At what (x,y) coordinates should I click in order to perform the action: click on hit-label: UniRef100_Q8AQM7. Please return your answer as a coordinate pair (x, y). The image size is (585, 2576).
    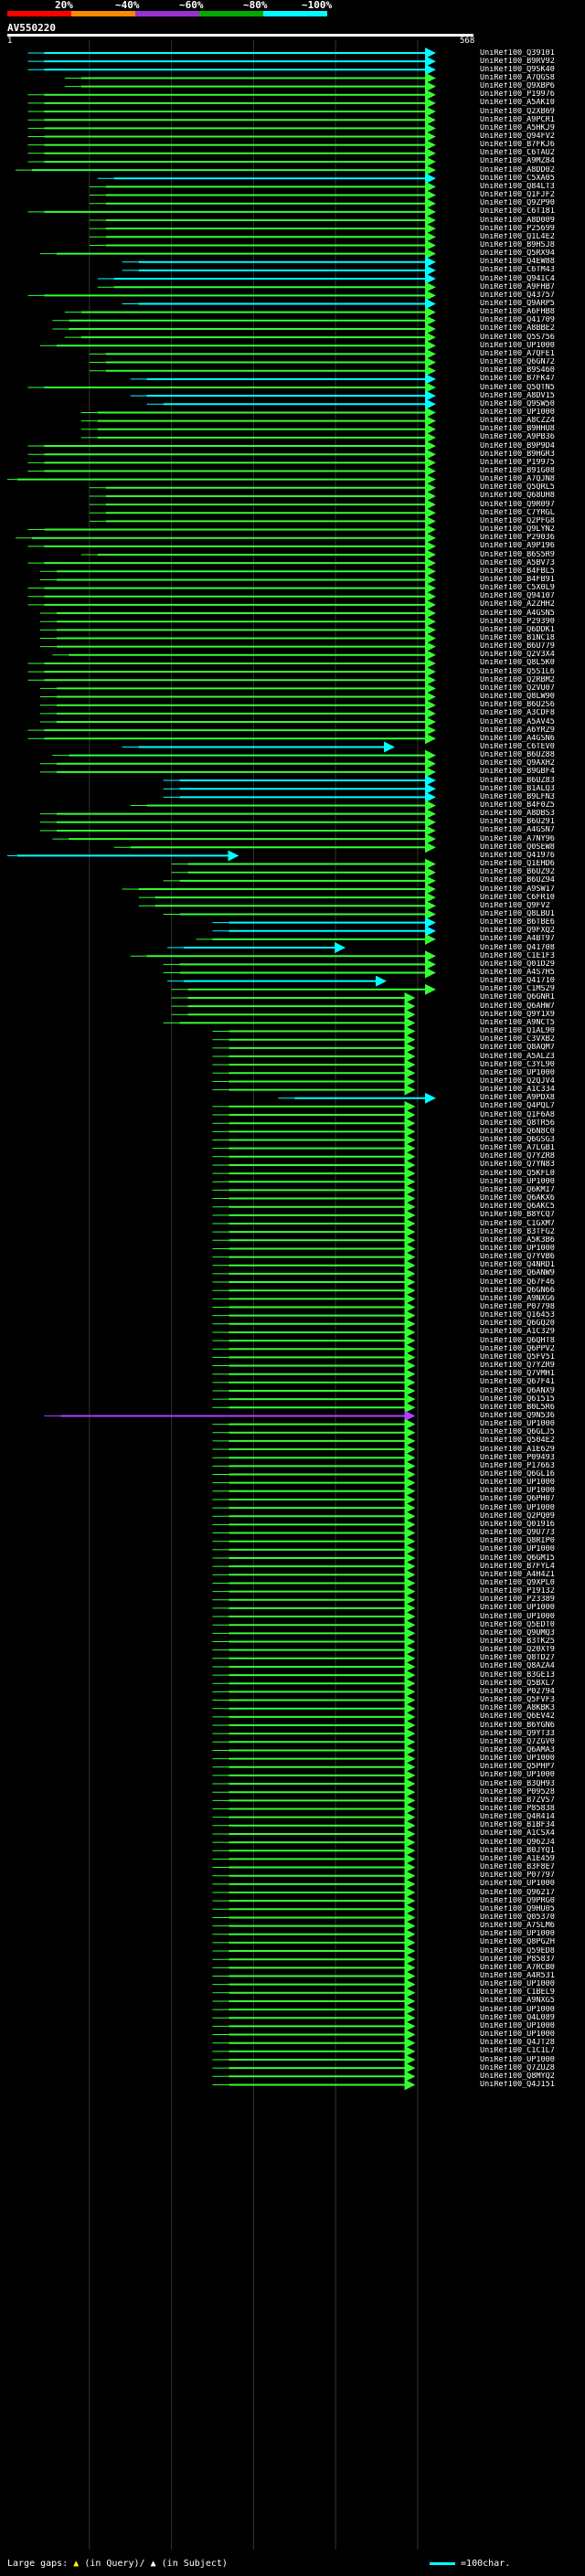
    Looking at the image, I should click on (517, 1048).